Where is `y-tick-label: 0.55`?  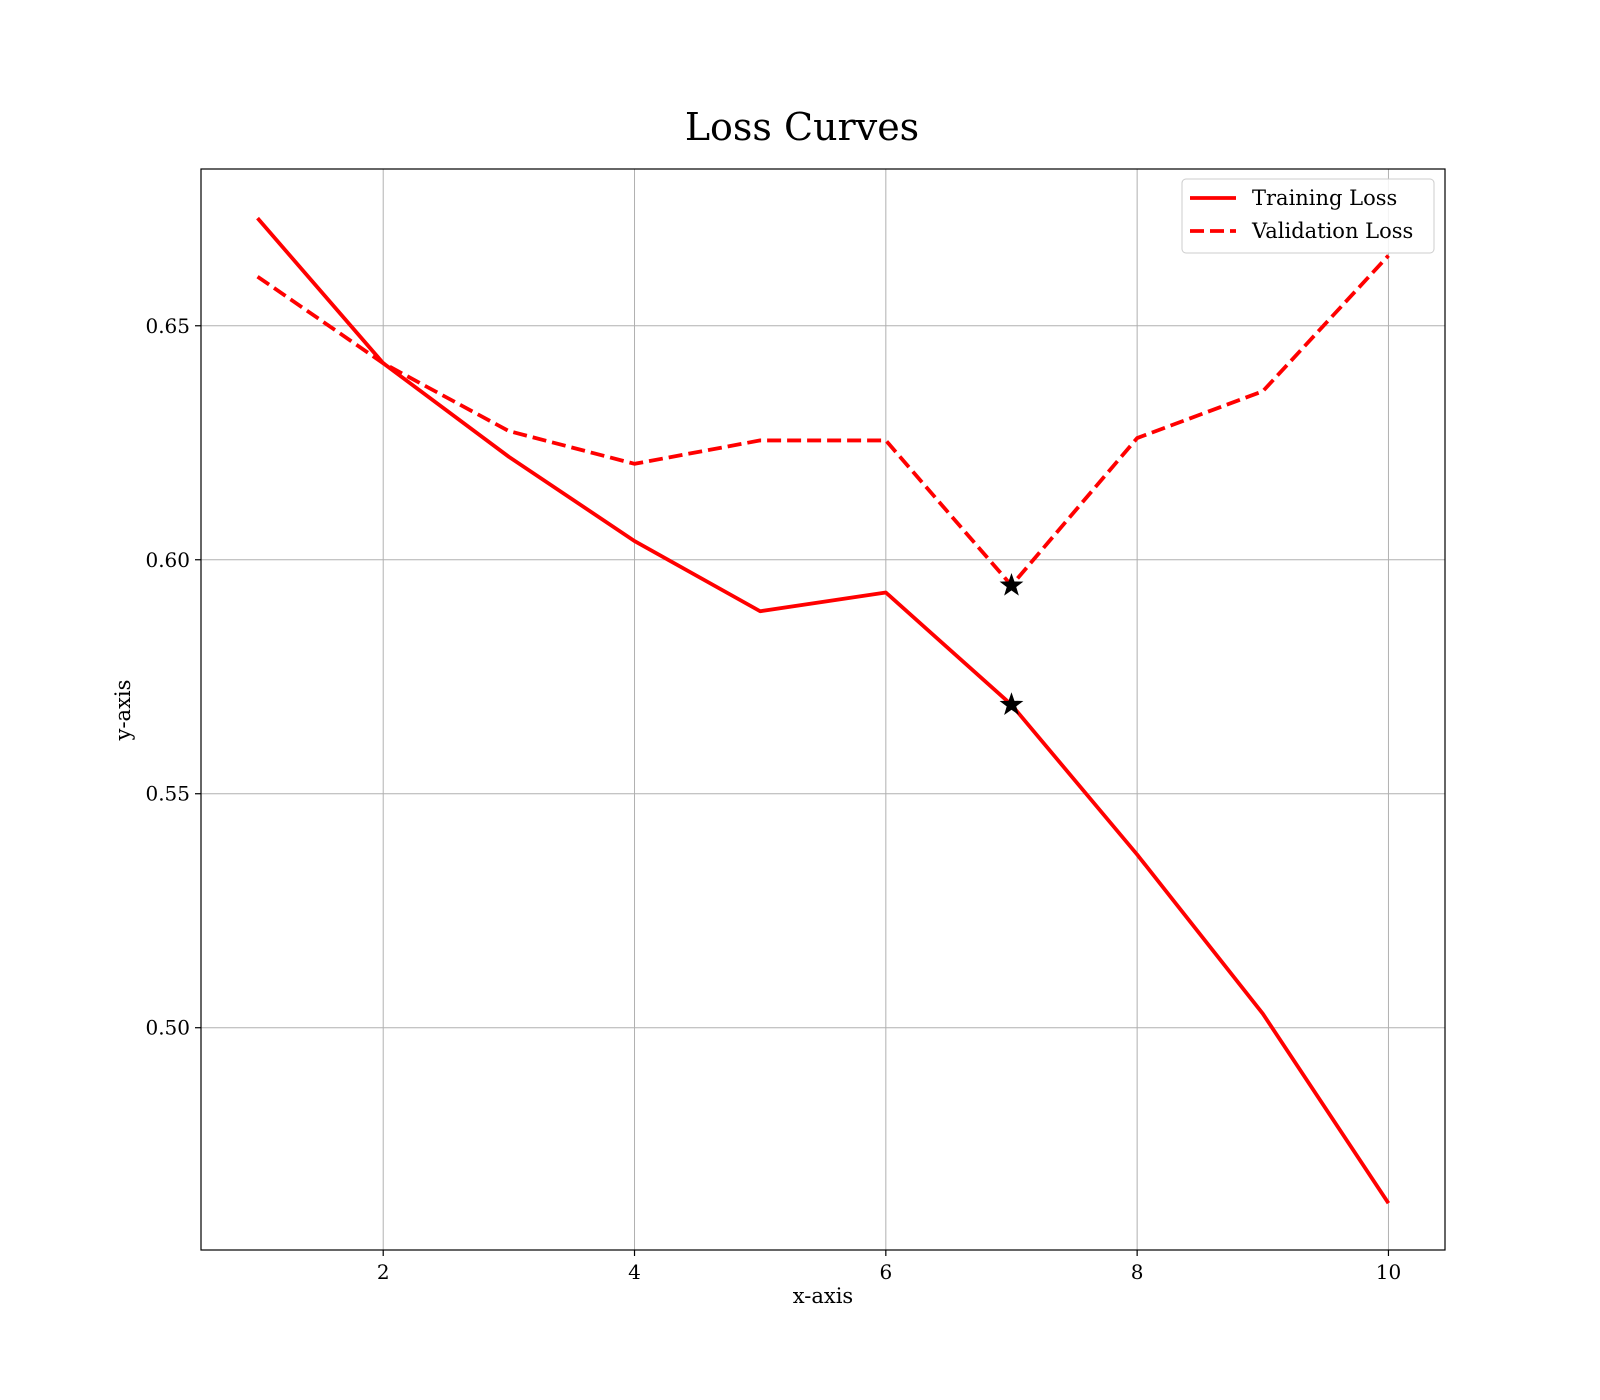
y-tick-label: 0.55 is located at coordinates (167, 794).